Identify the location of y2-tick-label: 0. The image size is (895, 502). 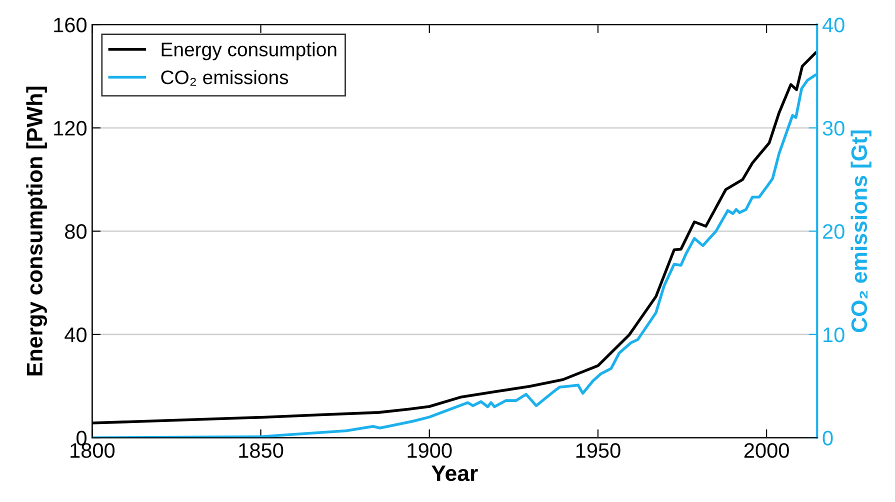
(827, 438).